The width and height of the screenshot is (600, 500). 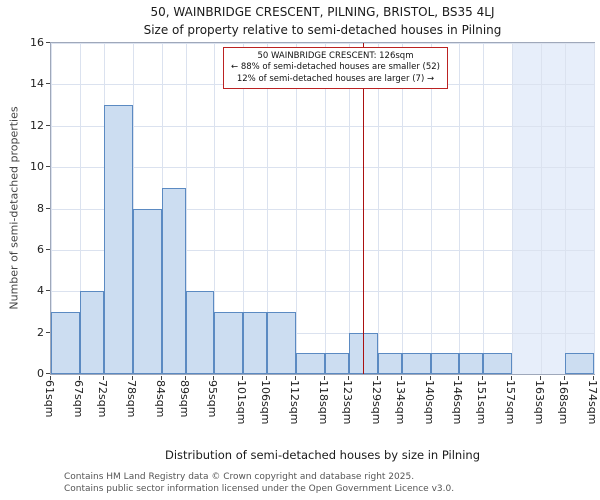 What do you see at coordinates (184, 399) in the screenshot?
I see `x-tick-label: 89sqm` at bounding box center [184, 399].